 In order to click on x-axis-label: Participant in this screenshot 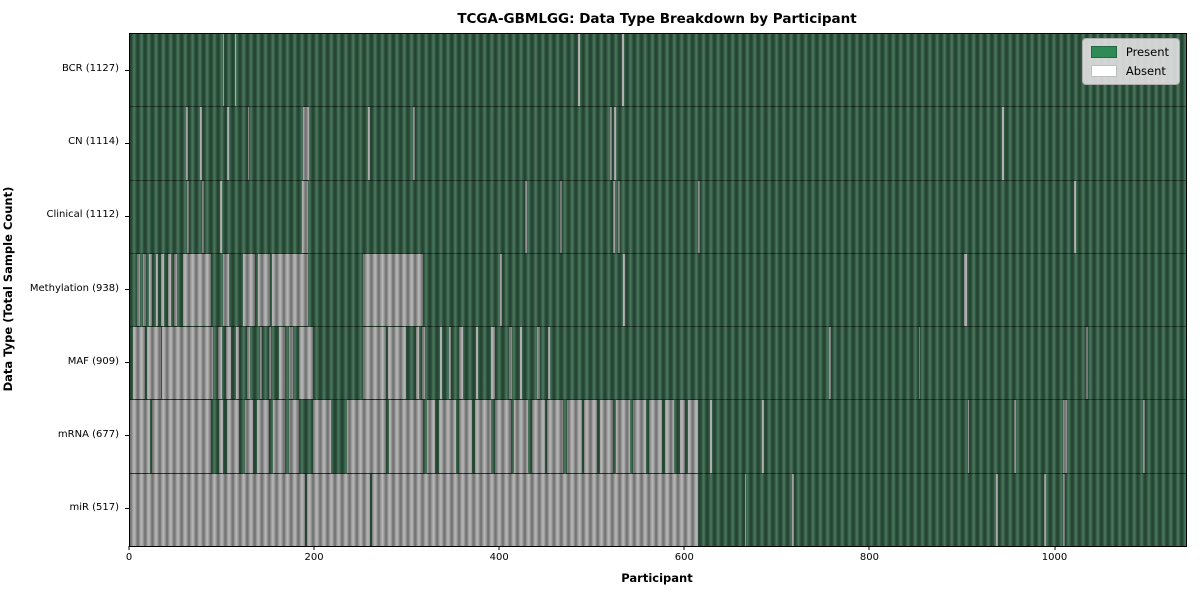, I will do `click(657, 578)`.